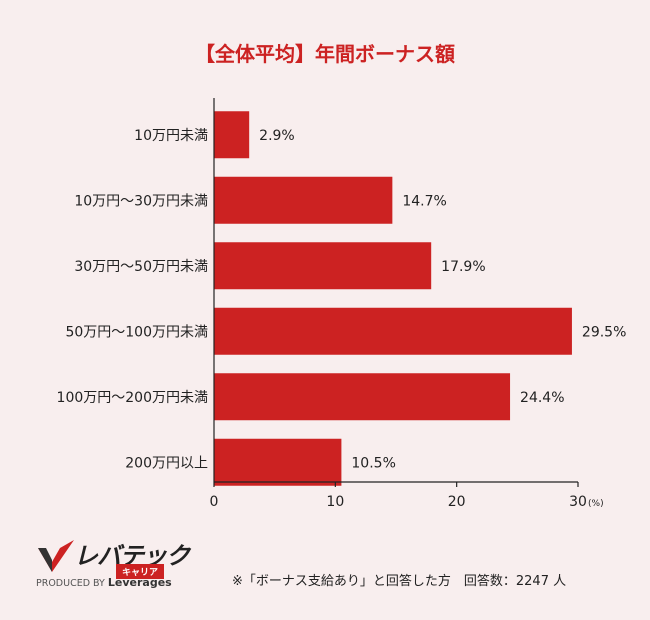  I want to click on category-label: 30万円〜50万円未満, so click(141, 267).